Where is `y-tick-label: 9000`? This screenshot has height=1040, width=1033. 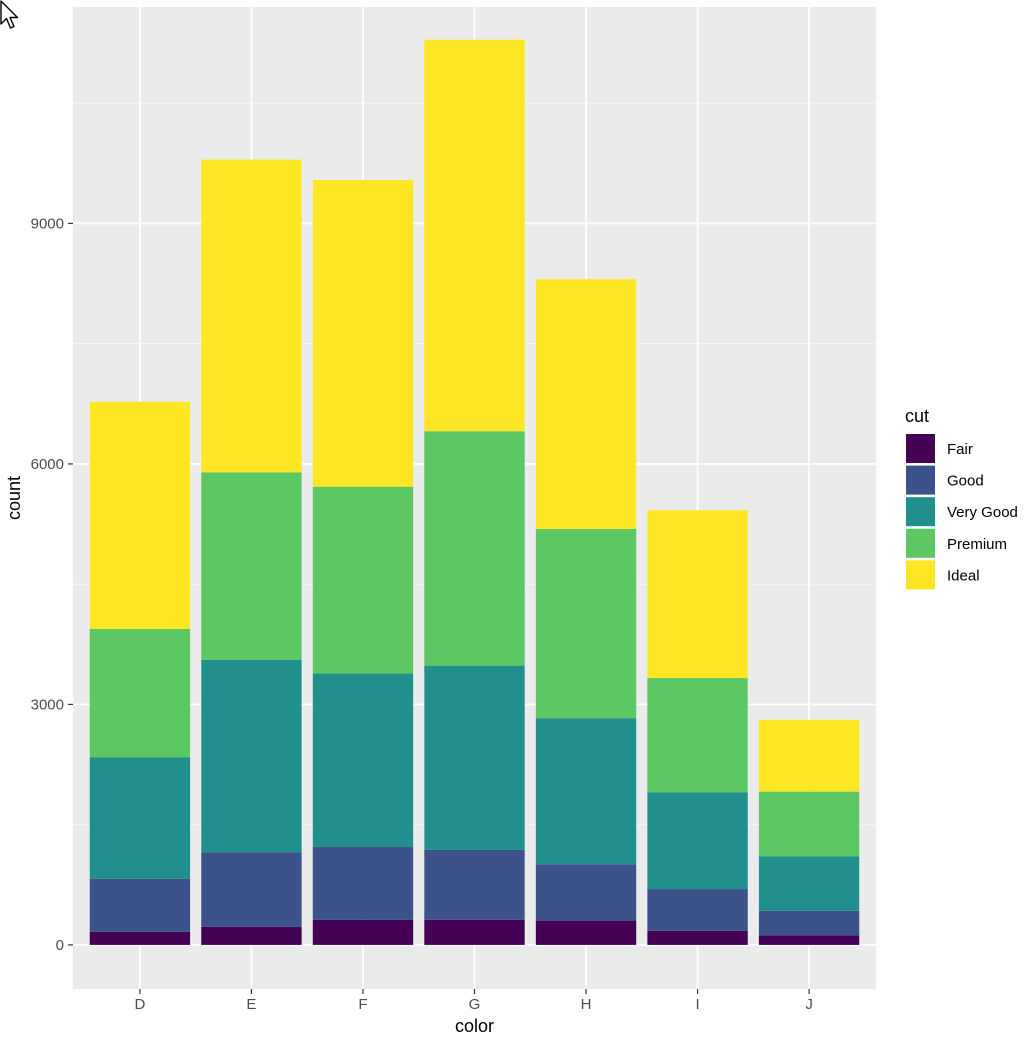
y-tick-label: 9000 is located at coordinates (47, 223).